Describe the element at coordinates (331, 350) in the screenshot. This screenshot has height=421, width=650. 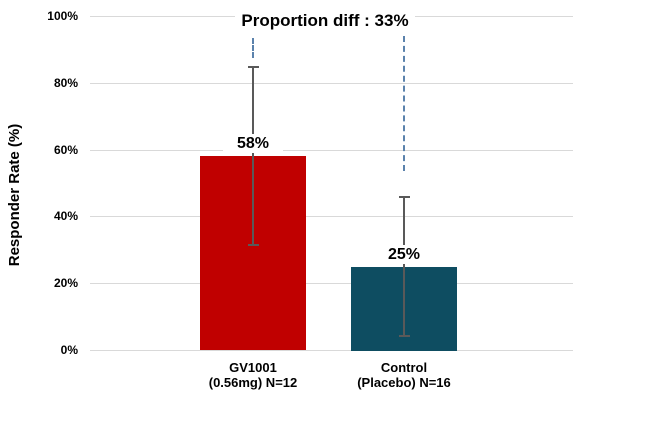
I see `gridline-0%` at that location.